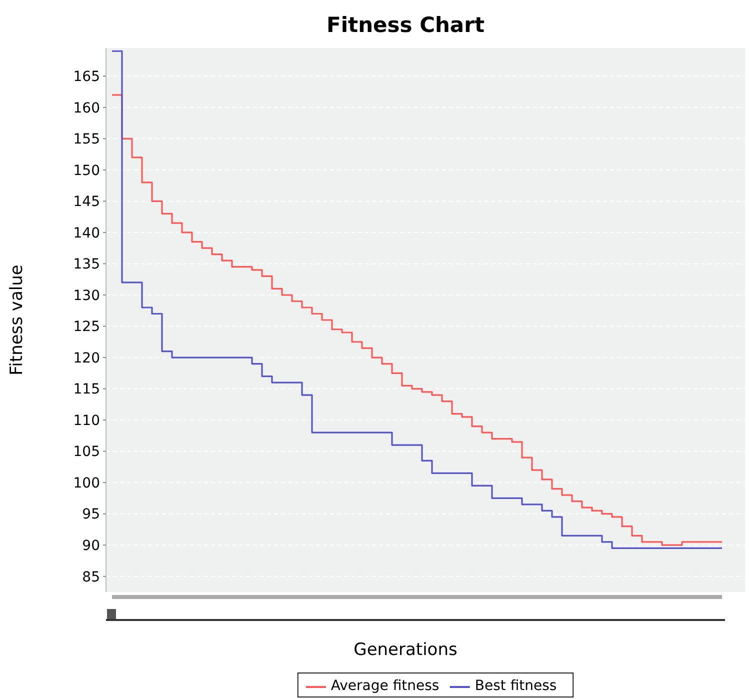 The width and height of the screenshot is (749, 699). Describe the element at coordinates (86, 452) in the screenshot. I see `y-tick-label: 105` at that location.